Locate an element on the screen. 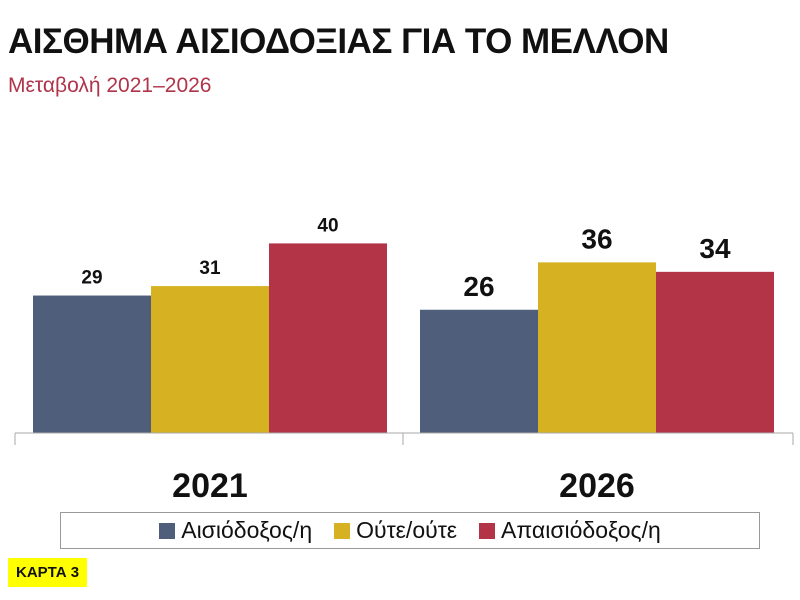 The width and height of the screenshot is (800, 600). data-label: 29 is located at coordinates (91, 278).